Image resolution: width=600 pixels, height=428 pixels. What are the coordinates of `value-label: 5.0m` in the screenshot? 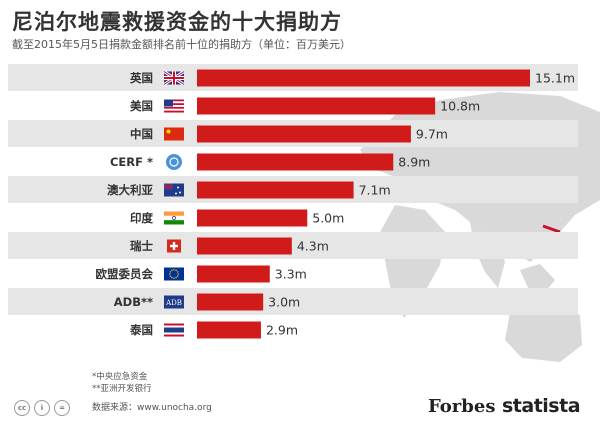 It's located at (328, 218).